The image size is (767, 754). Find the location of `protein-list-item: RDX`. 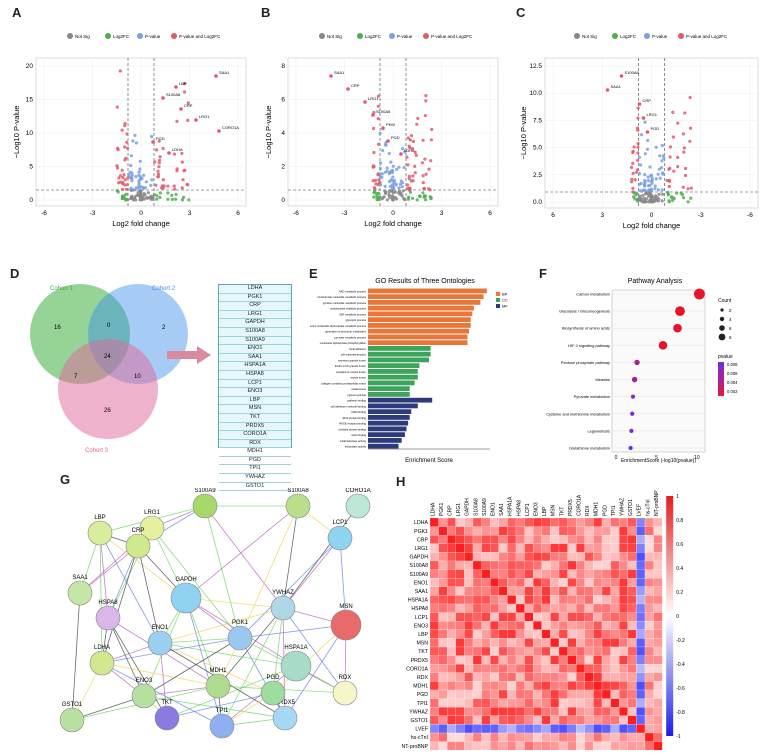

protein-list-item: RDX is located at coordinates (255, 444).